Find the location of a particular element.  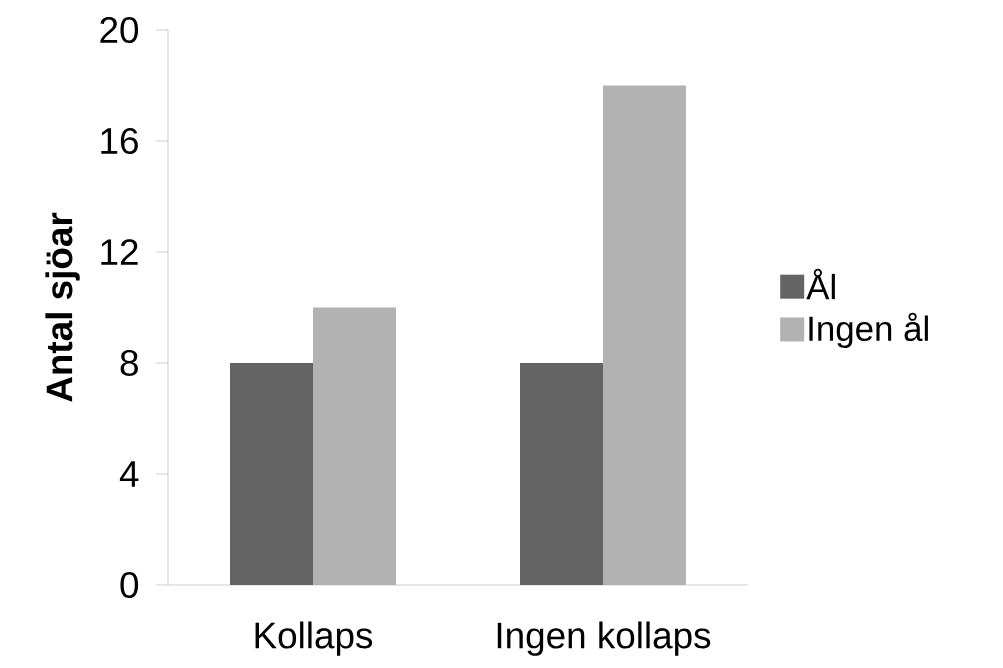

y-tick-label: 20 is located at coordinates (119, 30).